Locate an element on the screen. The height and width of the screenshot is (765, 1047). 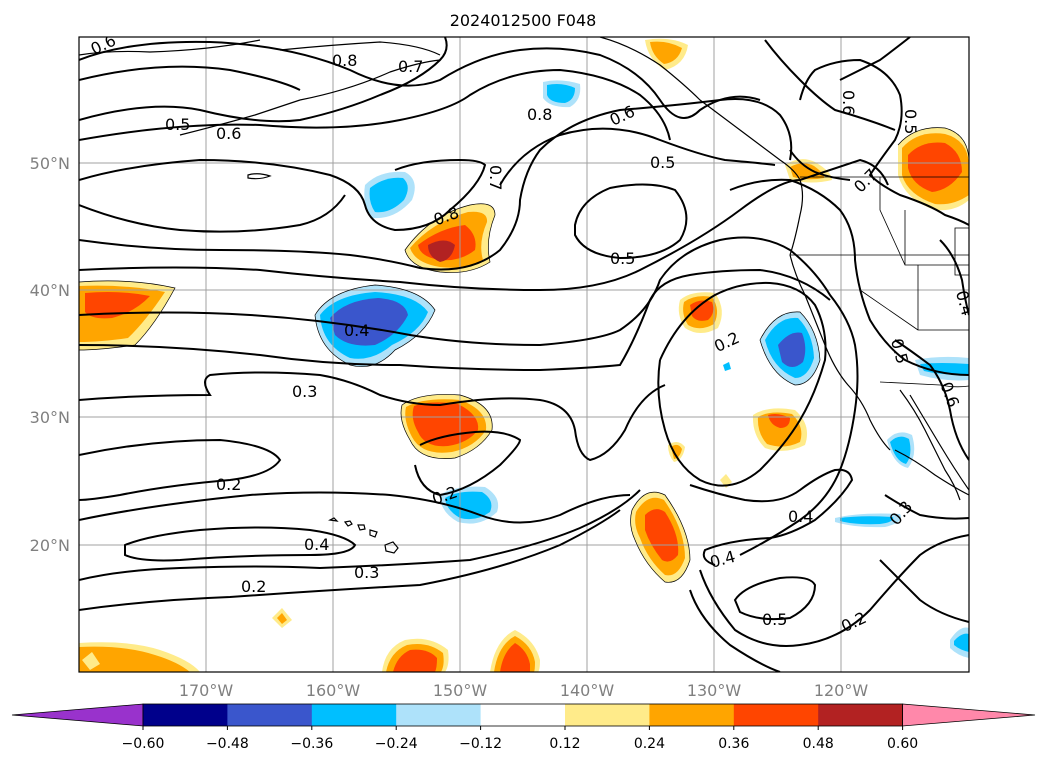
colorbar-tick-label: −0.60 is located at coordinates (143, 744).